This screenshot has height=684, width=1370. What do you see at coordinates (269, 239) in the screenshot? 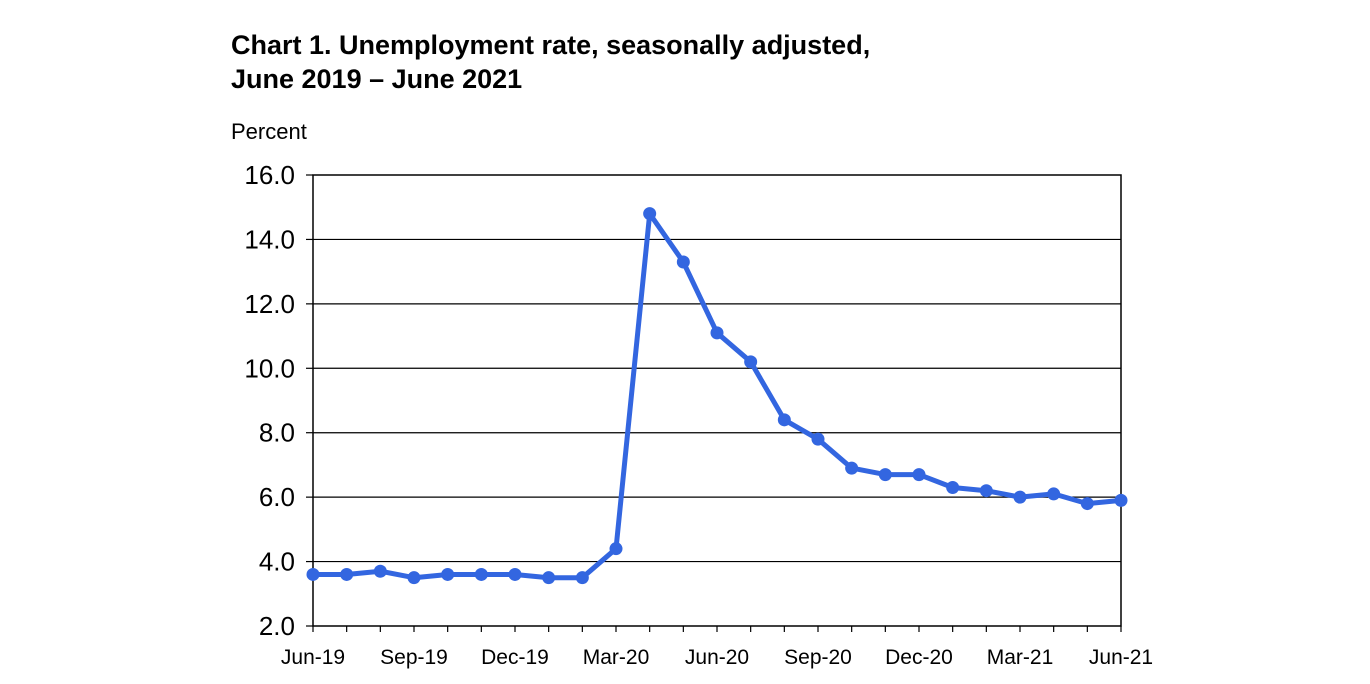
I see `y-tick-label: 14.0` at bounding box center [269, 239].